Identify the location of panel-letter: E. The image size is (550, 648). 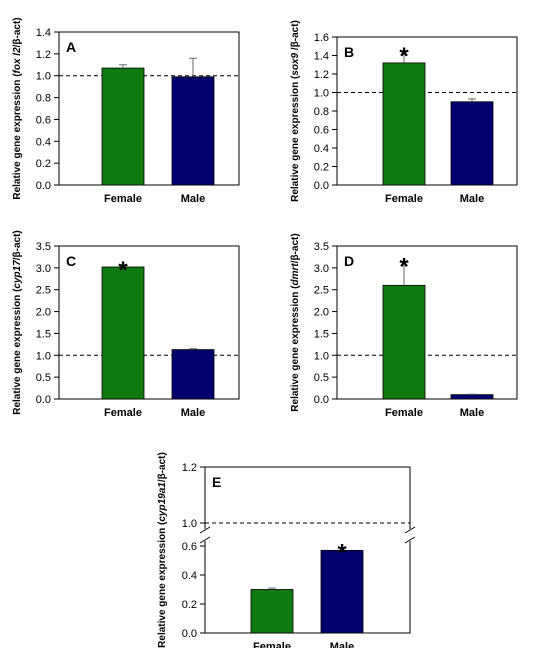
(216, 482).